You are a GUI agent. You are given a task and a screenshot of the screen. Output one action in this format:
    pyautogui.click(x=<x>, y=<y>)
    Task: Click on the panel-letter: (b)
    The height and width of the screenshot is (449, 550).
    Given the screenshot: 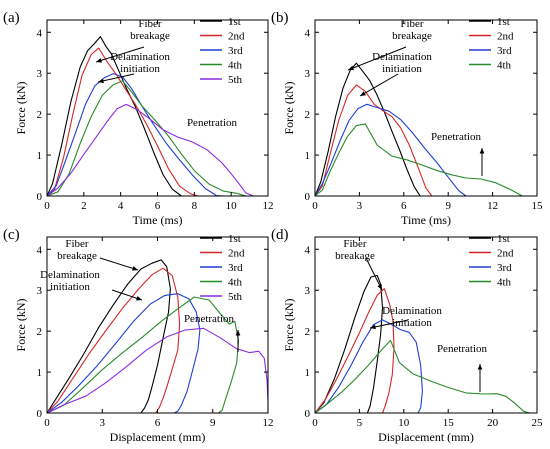 What is the action you would take?
    pyautogui.click(x=280, y=18)
    